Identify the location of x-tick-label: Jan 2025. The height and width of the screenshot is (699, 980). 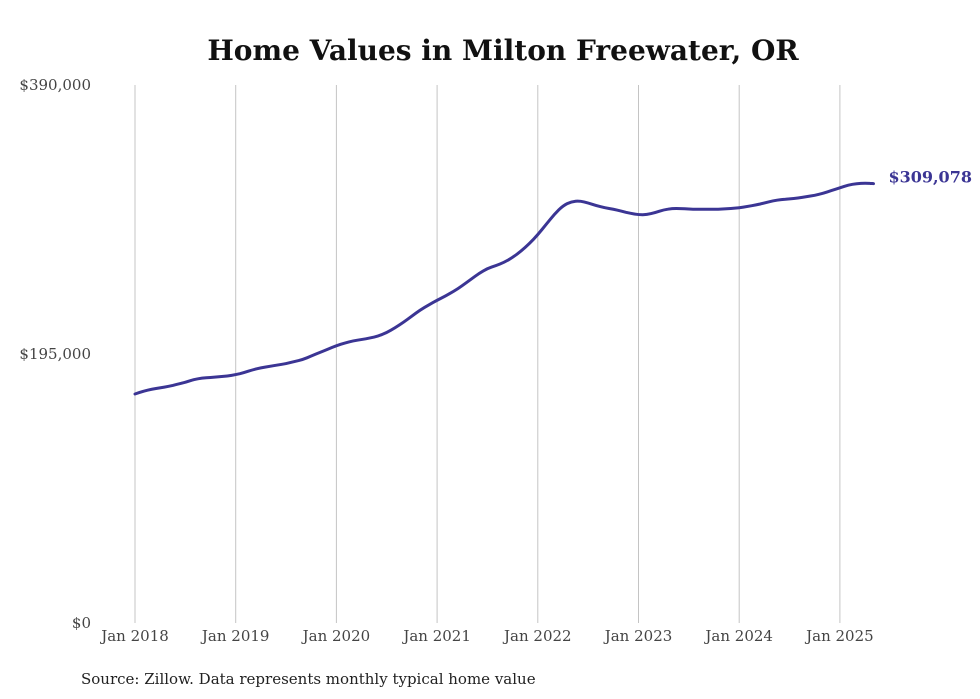
(839, 636).